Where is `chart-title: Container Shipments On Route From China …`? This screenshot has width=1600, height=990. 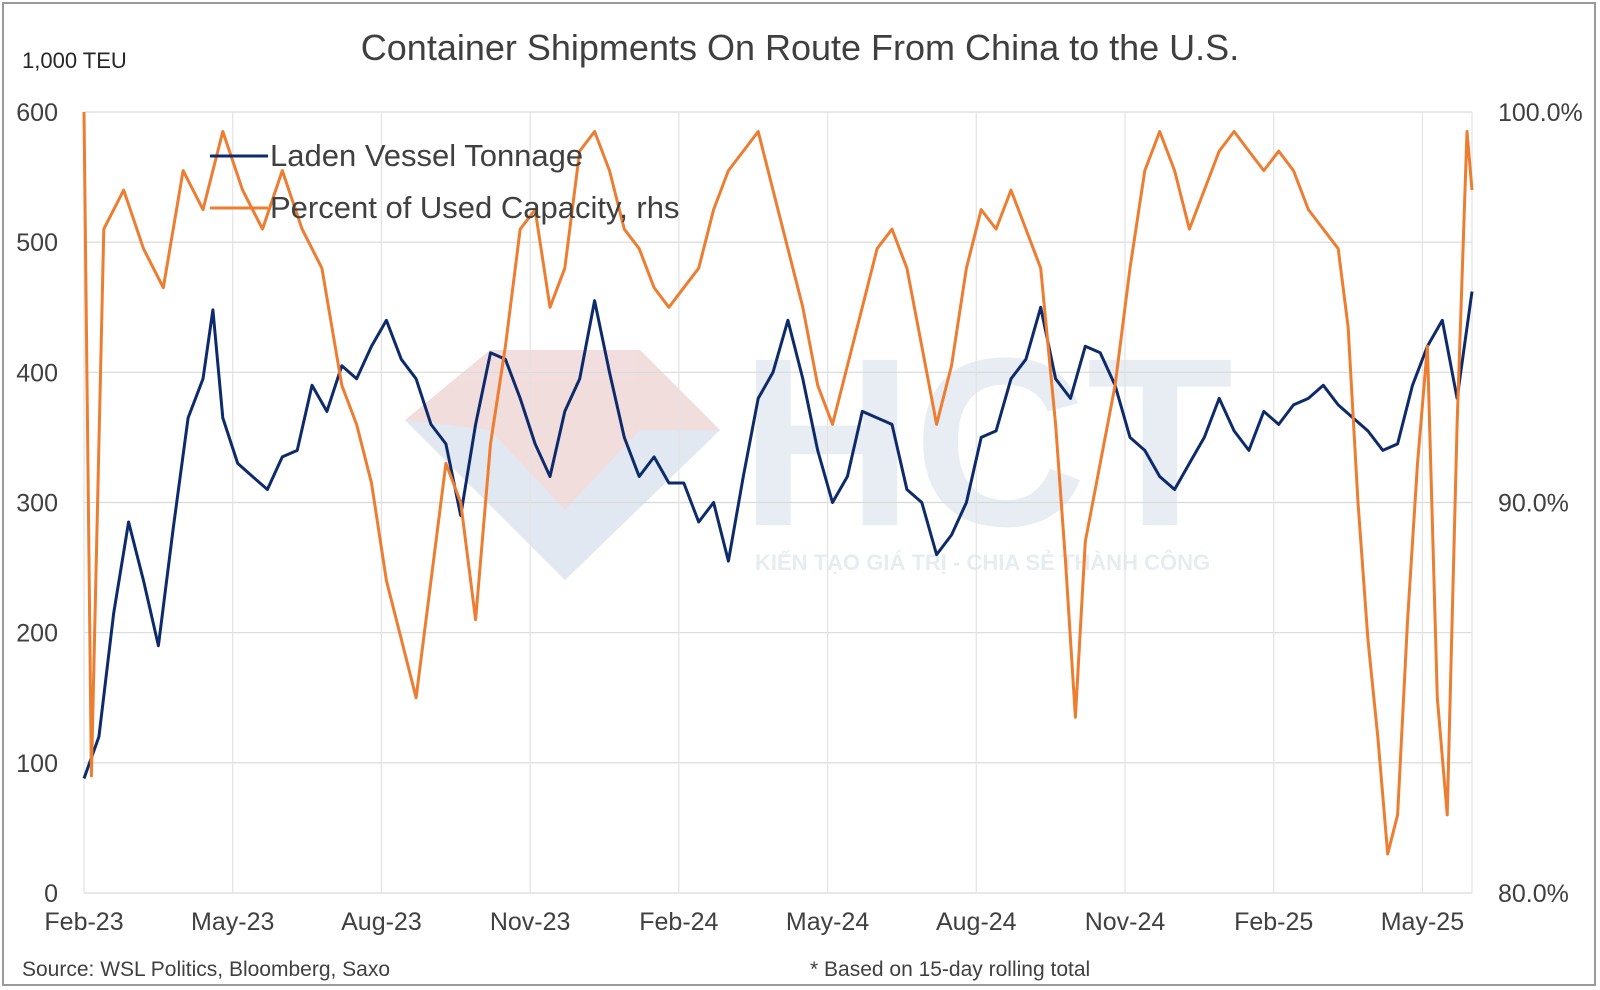 chart-title: Container Shipments On Route From China … is located at coordinates (800, 47).